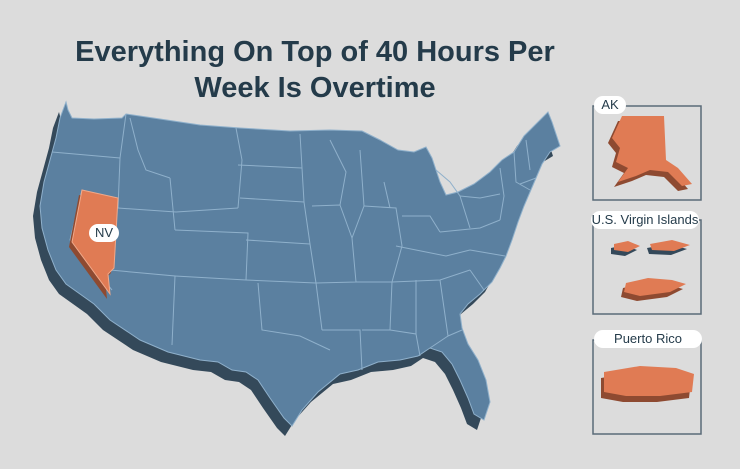  I want to click on nevada-state, so click(94, 244).